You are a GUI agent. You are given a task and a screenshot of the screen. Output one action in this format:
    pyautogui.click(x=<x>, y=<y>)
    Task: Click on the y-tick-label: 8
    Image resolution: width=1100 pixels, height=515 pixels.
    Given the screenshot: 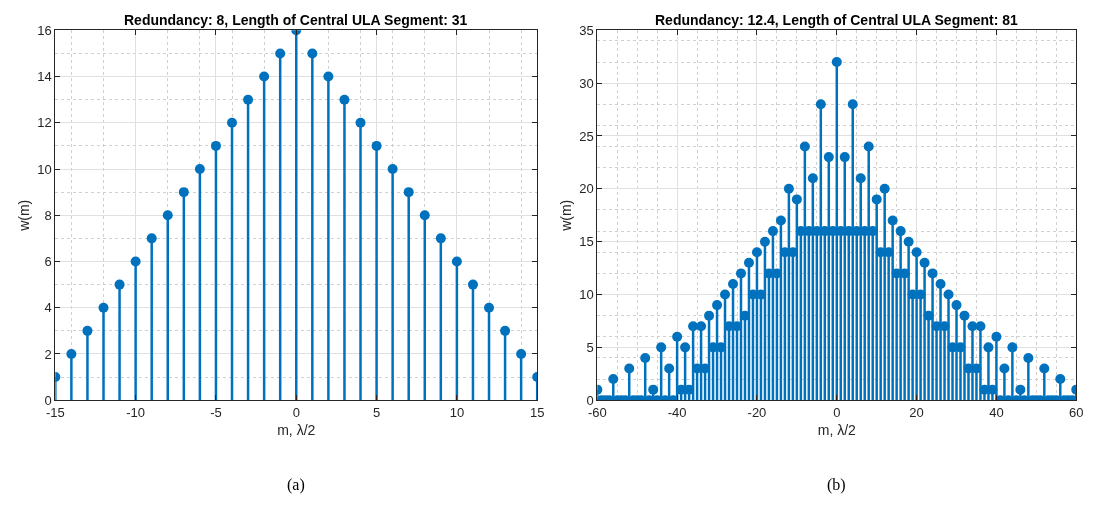 What is the action you would take?
    pyautogui.click(x=48, y=215)
    